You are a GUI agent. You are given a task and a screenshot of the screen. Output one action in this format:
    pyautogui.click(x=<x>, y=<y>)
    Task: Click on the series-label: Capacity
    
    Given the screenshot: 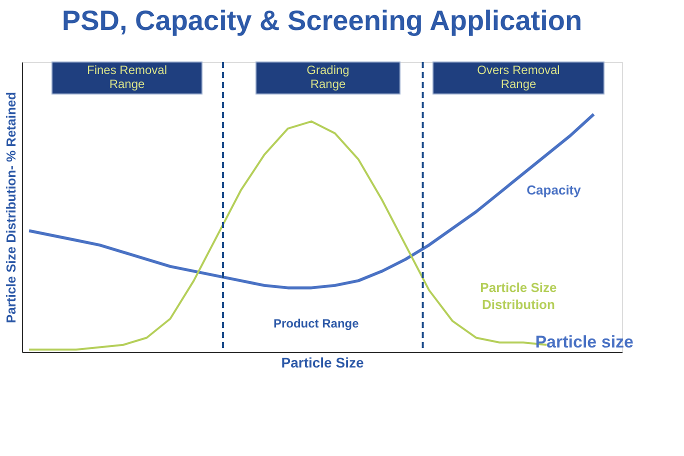 What is the action you would take?
    pyautogui.click(x=554, y=190)
    